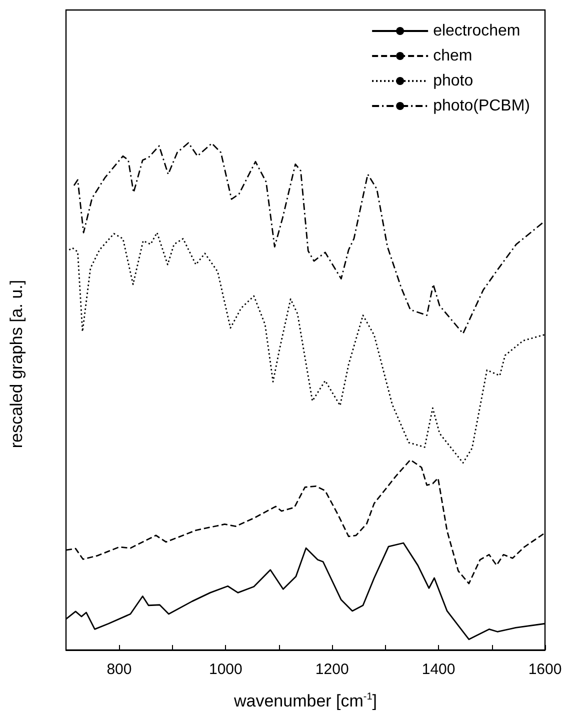 Image resolution: width=569 pixels, height=728 pixels. I want to click on y-axis-title: rescaled graphs [a. u.], so click(16, 364).